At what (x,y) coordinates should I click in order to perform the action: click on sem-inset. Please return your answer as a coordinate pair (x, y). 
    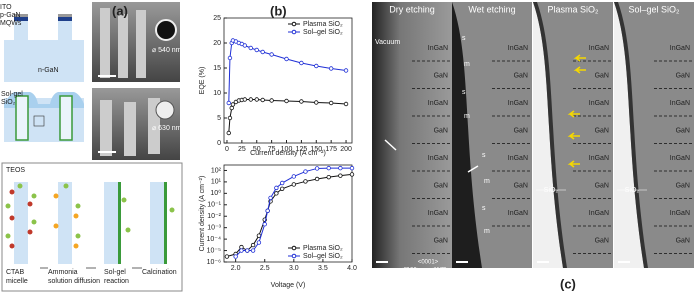
    Looking at the image, I should click on (165, 110).